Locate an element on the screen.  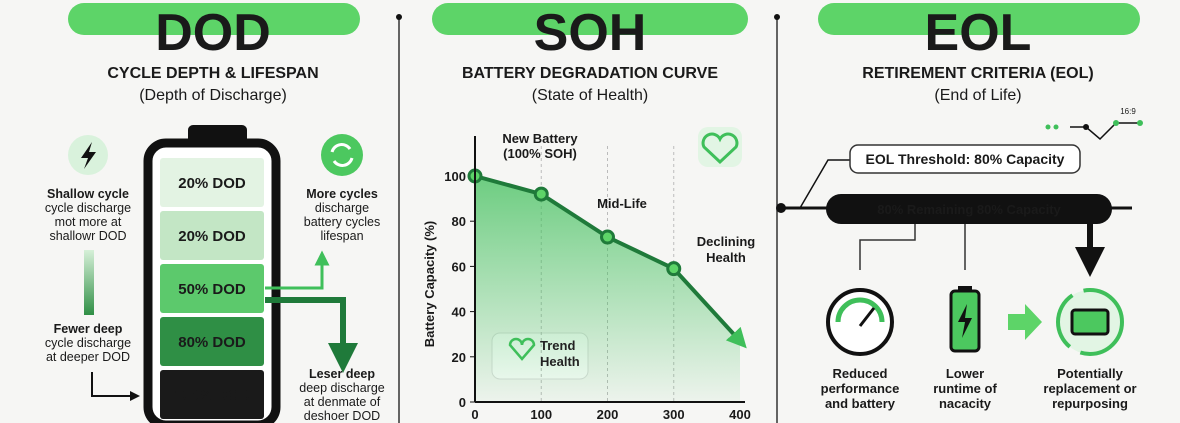
caption: discharge is located at coordinates (342, 208).